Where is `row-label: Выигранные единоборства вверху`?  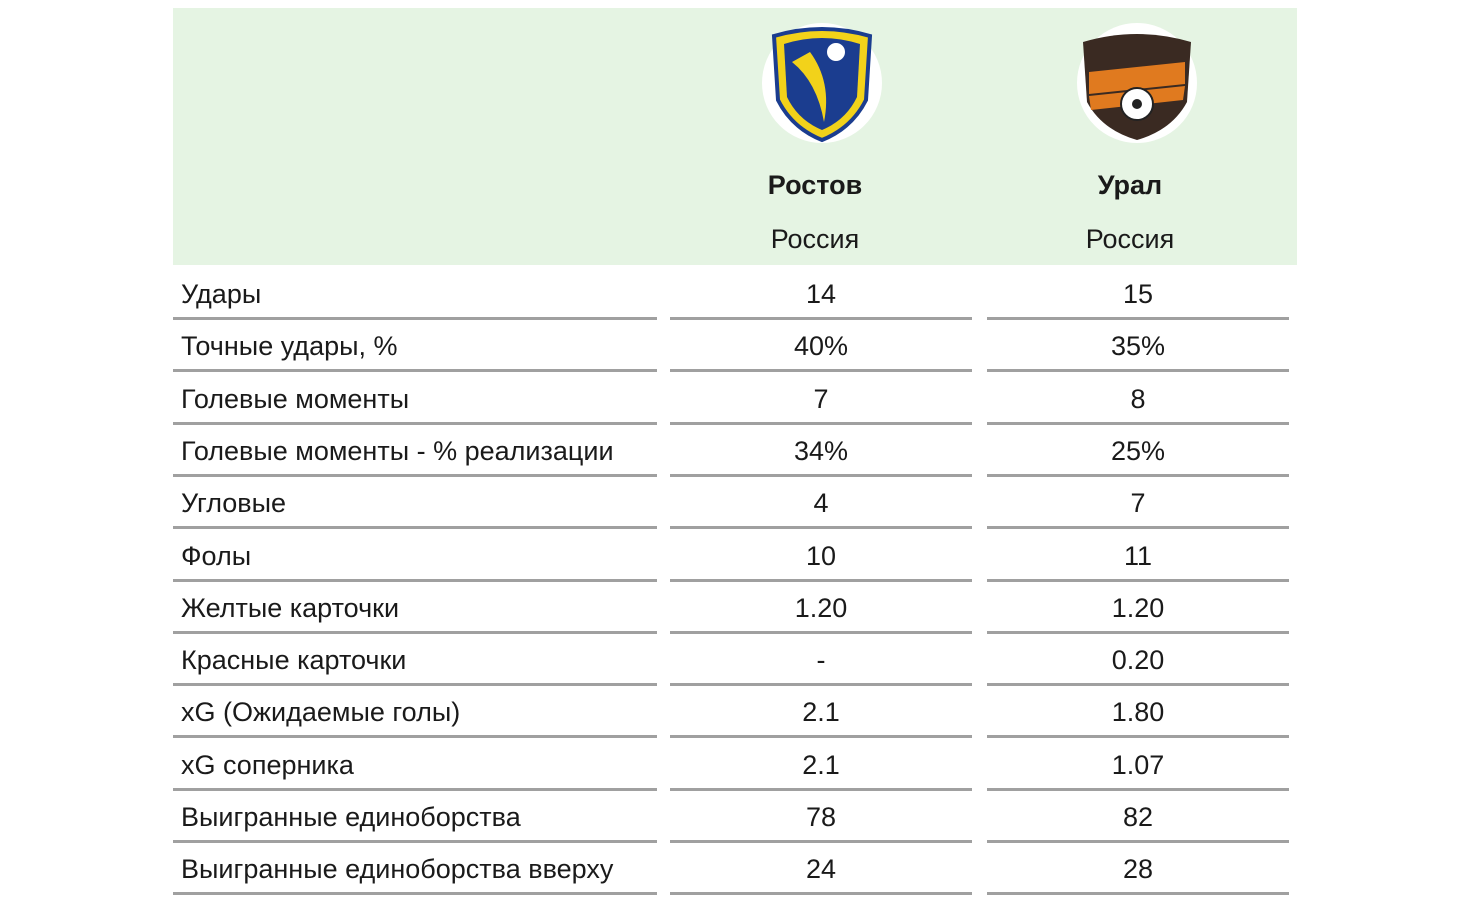 row-label: Выигранные единоборства вверху is located at coordinates (415, 869).